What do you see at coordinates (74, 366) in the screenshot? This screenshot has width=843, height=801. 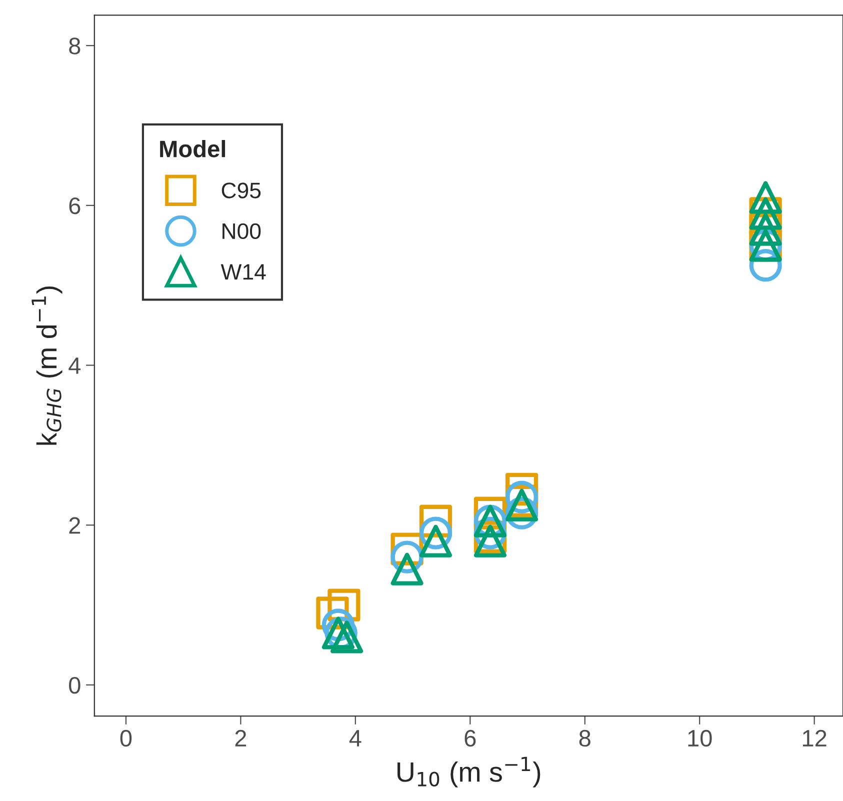 I see `y-tick-label: 4` at bounding box center [74, 366].